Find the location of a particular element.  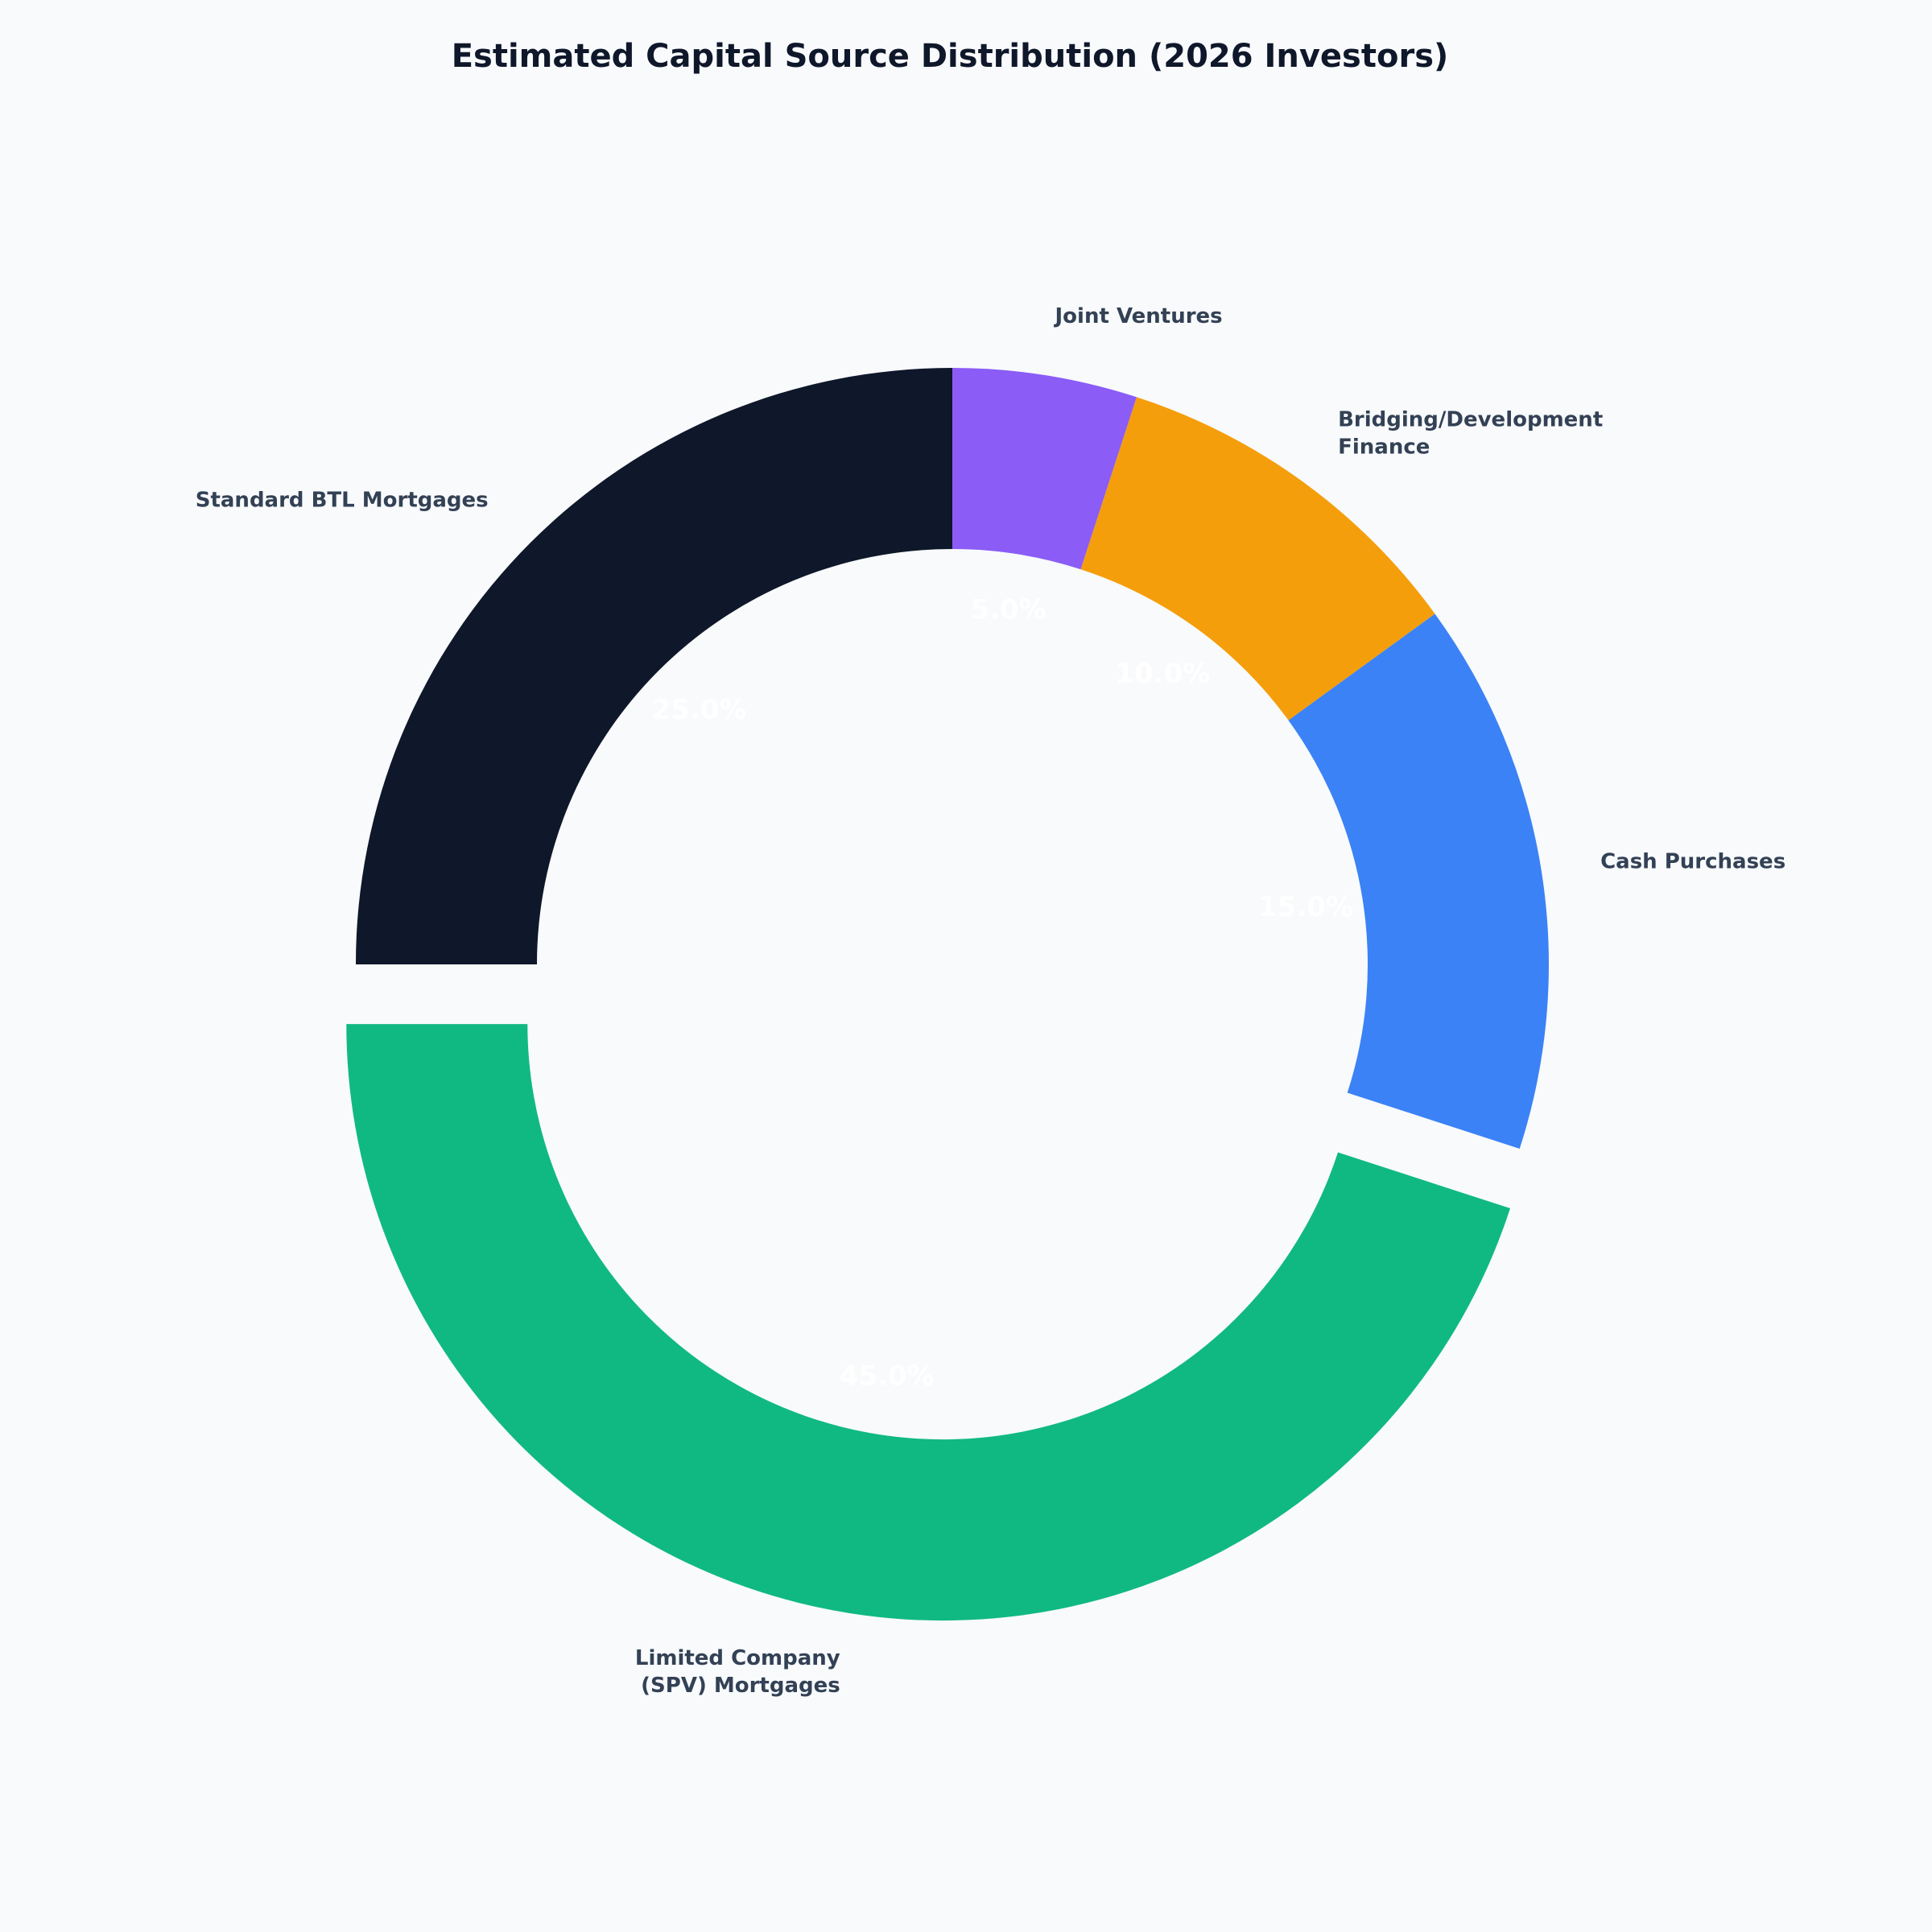

category-label: Limited Company (SPV) Mortgages is located at coordinates (737, 1672).